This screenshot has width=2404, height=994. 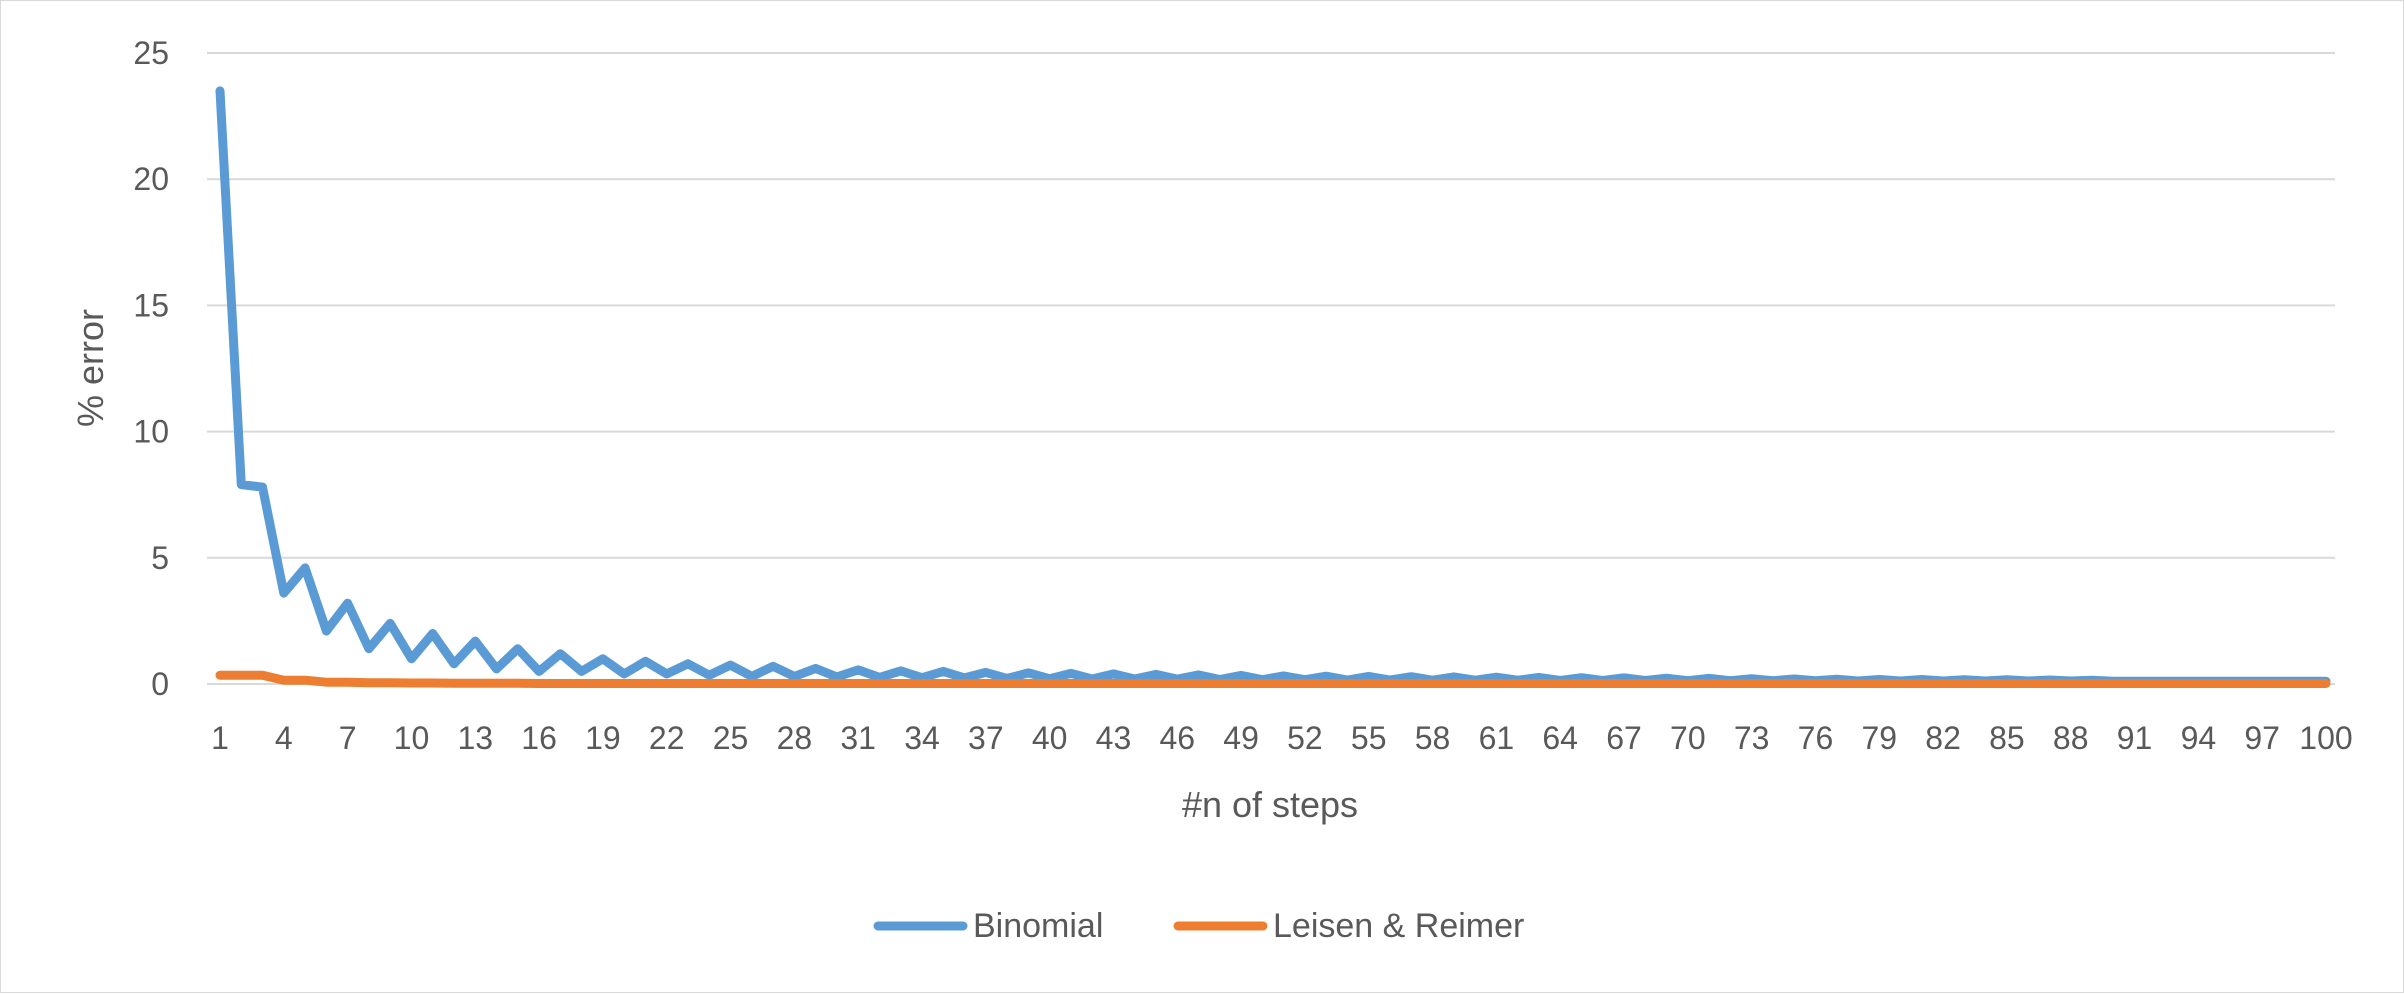 What do you see at coordinates (2199, 738) in the screenshot?
I see `x-tick-label: 94` at bounding box center [2199, 738].